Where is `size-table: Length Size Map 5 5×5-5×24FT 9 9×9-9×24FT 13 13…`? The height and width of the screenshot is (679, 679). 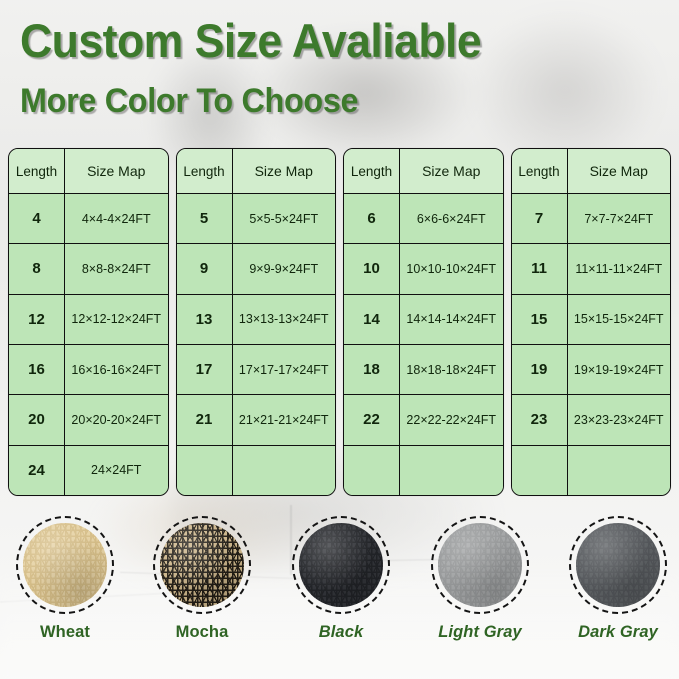
size-table: Length Size Map 5 5×5-5×24FT 9 9×9-9×24FT 13 13… is located at coordinates (255, 322).